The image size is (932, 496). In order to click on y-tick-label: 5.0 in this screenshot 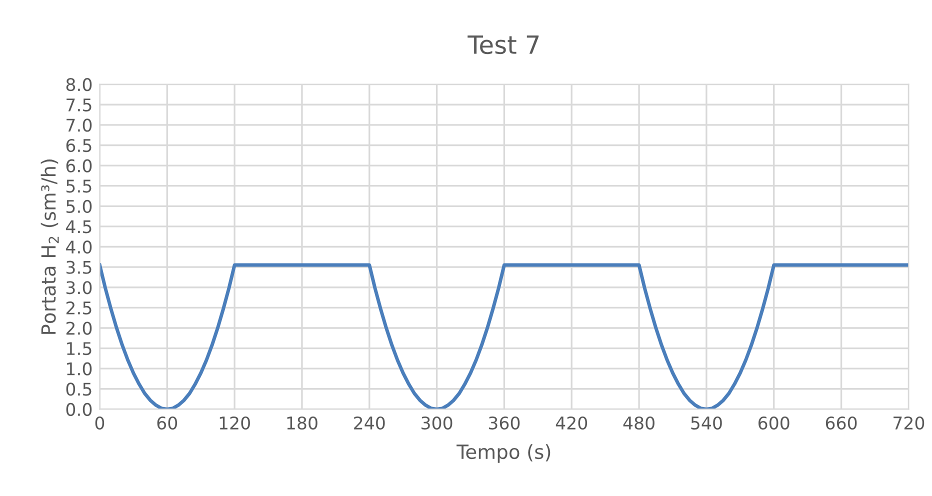, I will do `click(79, 206)`.